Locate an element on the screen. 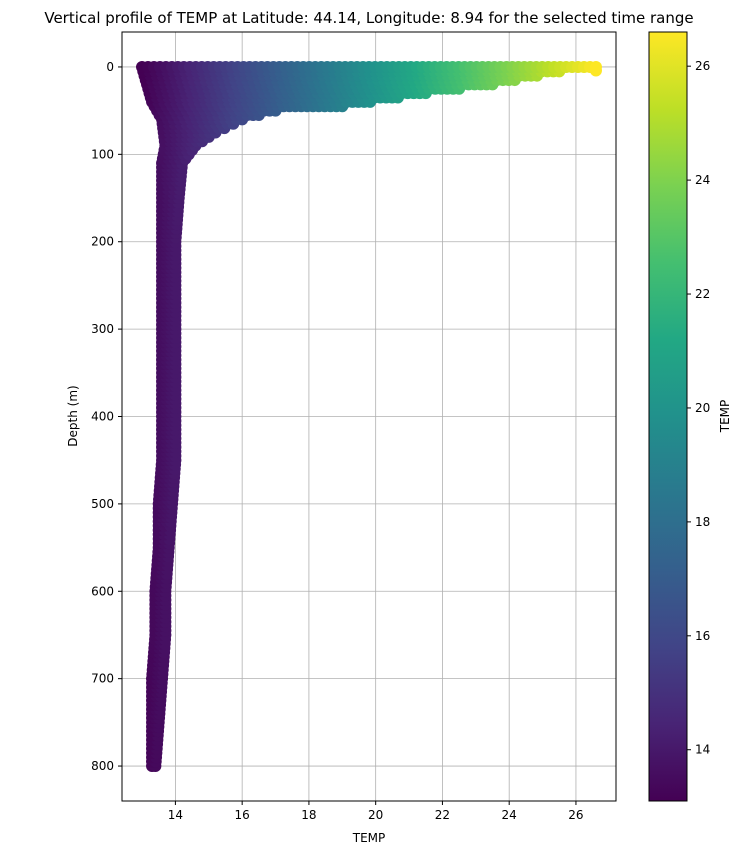 The height and width of the screenshot is (859, 743). x-tick-label: 16 is located at coordinates (242, 815).